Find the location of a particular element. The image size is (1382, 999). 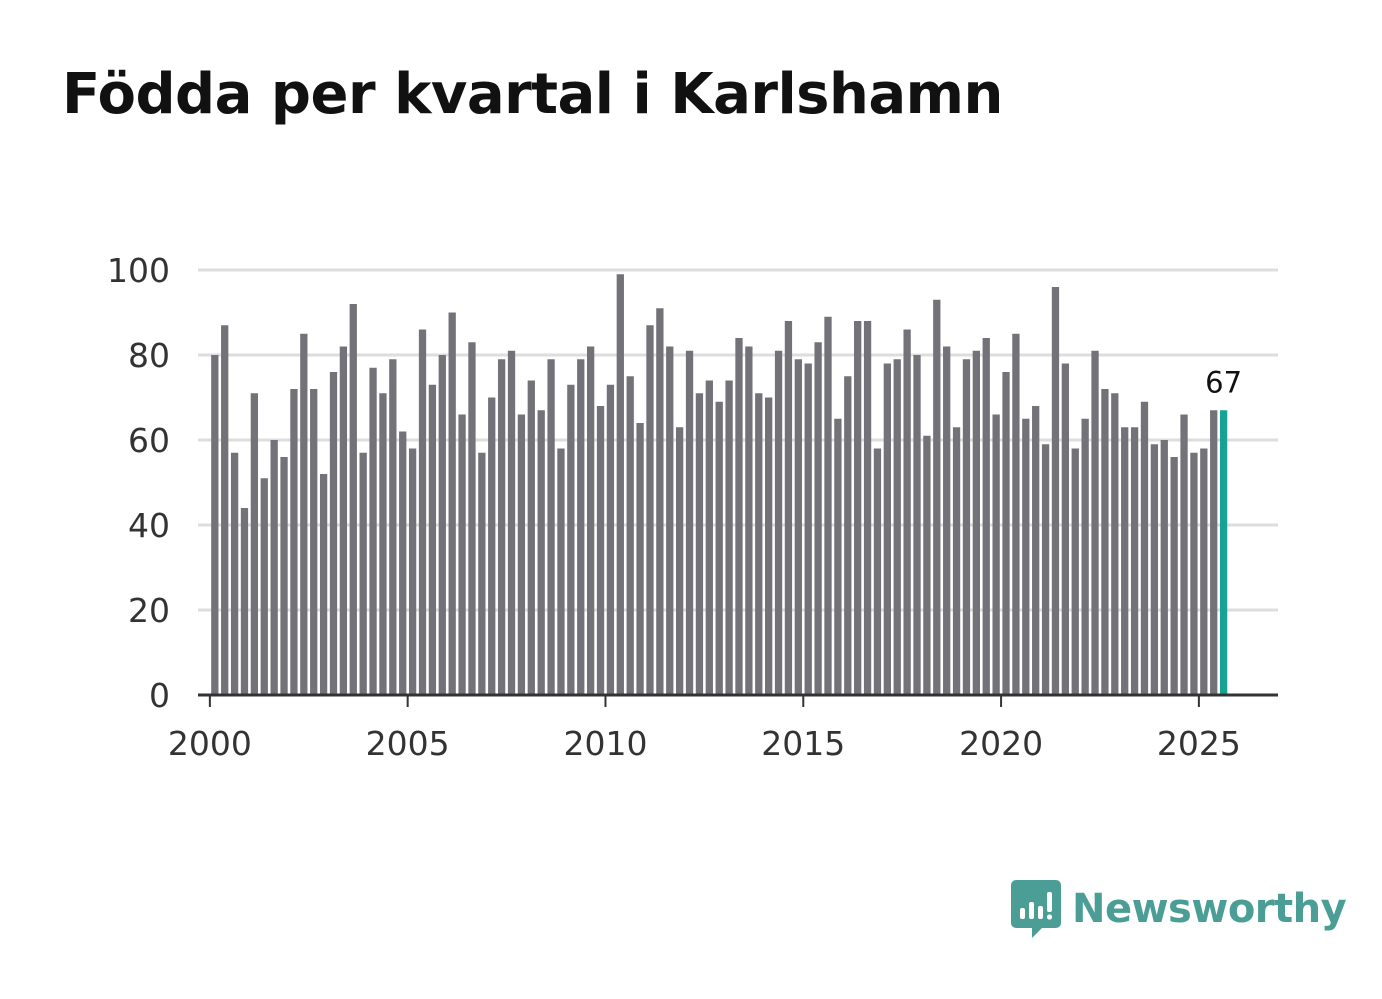

x-tick-label: 2010 is located at coordinates (605, 743).